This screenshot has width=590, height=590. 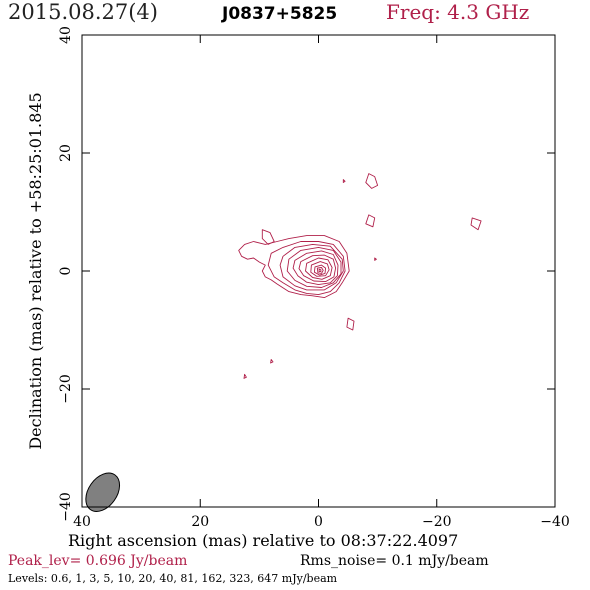 I want to click on y-tick-label-1: −20, so click(x=66, y=389).